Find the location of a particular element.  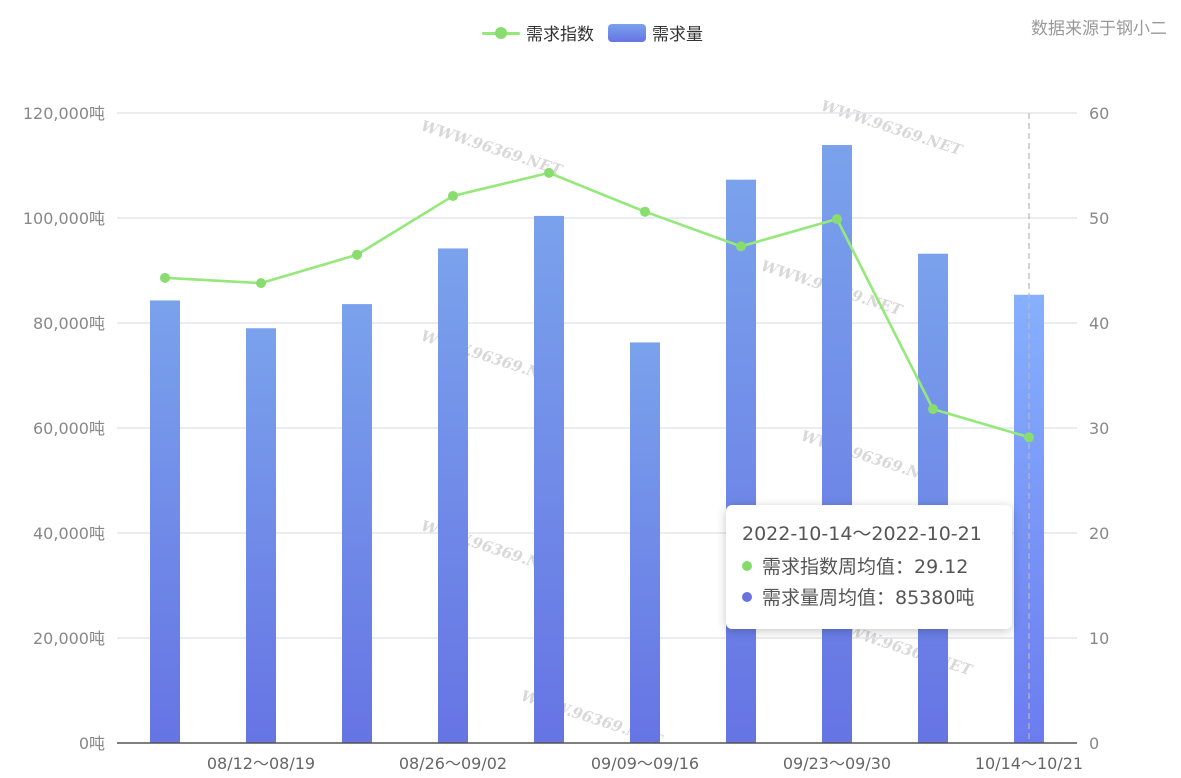

tooltip-dot-volume is located at coordinates (747, 596).